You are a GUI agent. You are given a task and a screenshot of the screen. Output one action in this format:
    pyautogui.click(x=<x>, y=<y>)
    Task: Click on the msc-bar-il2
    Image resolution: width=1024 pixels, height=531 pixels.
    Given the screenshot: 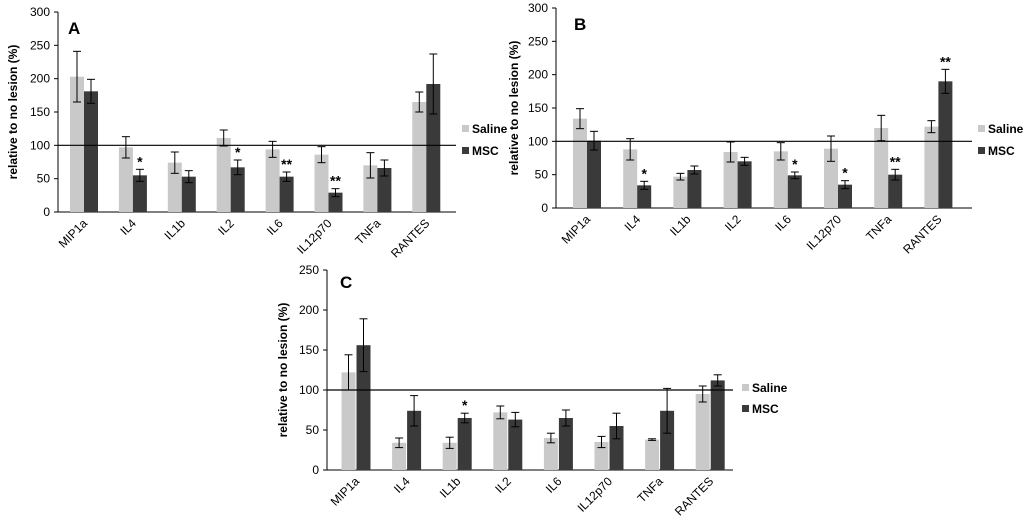 What is the action you would take?
    pyautogui.click(x=237, y=189)
    